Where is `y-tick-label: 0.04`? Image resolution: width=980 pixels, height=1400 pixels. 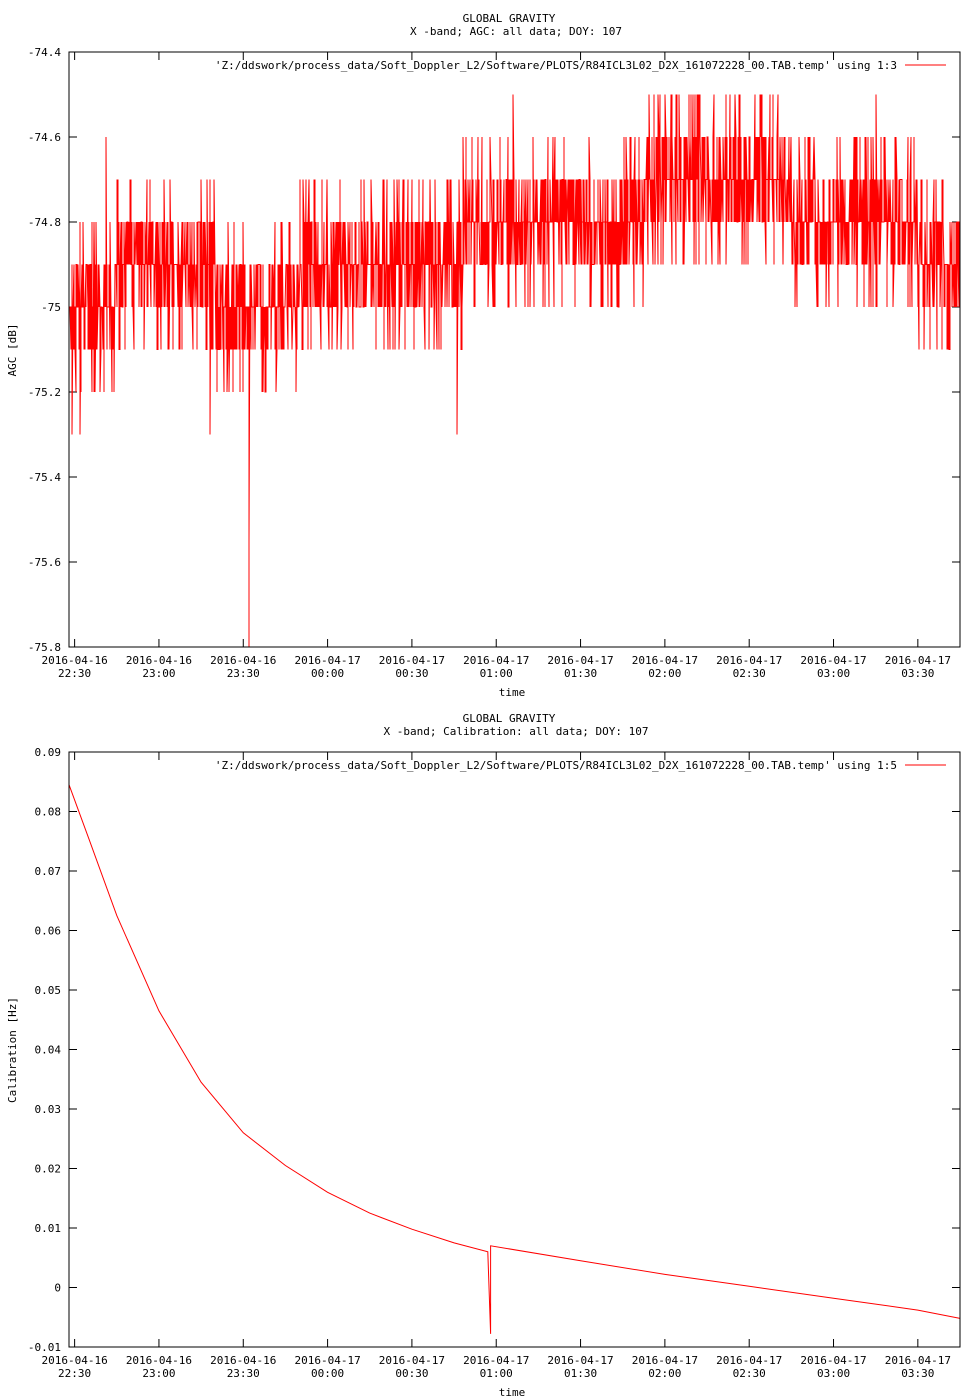 y-tick-label: 0.04 is located at coordinates (48, 1050).